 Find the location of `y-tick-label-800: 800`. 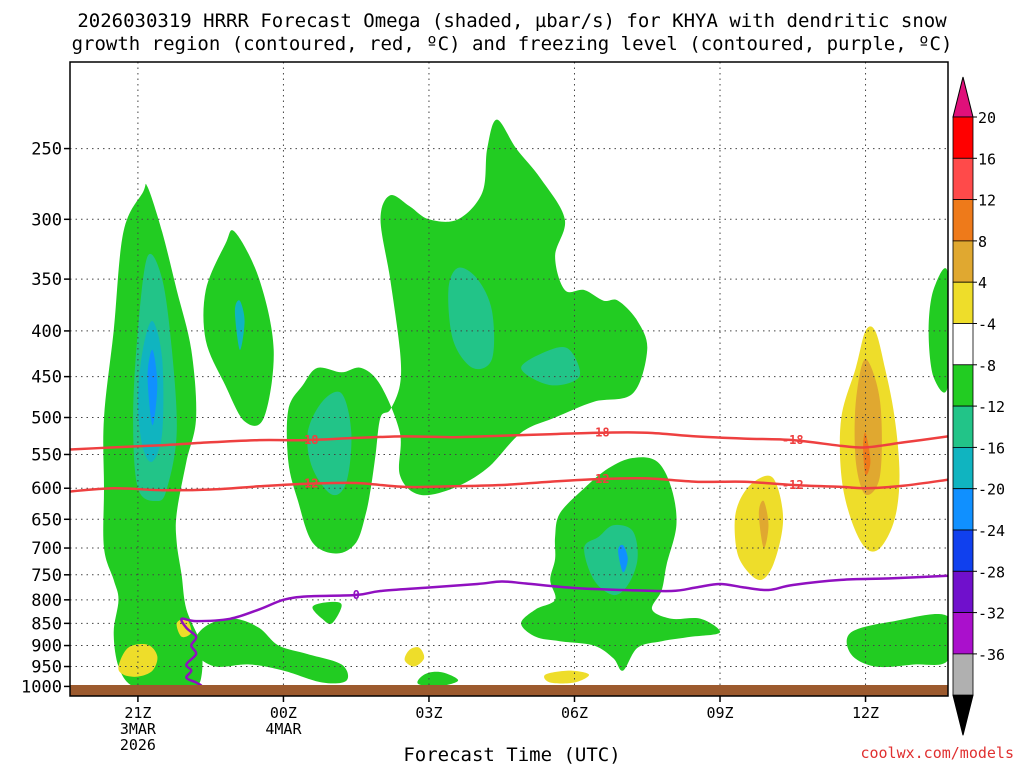

y-tick-label-800: 800 is located at coordinates (46, 601).